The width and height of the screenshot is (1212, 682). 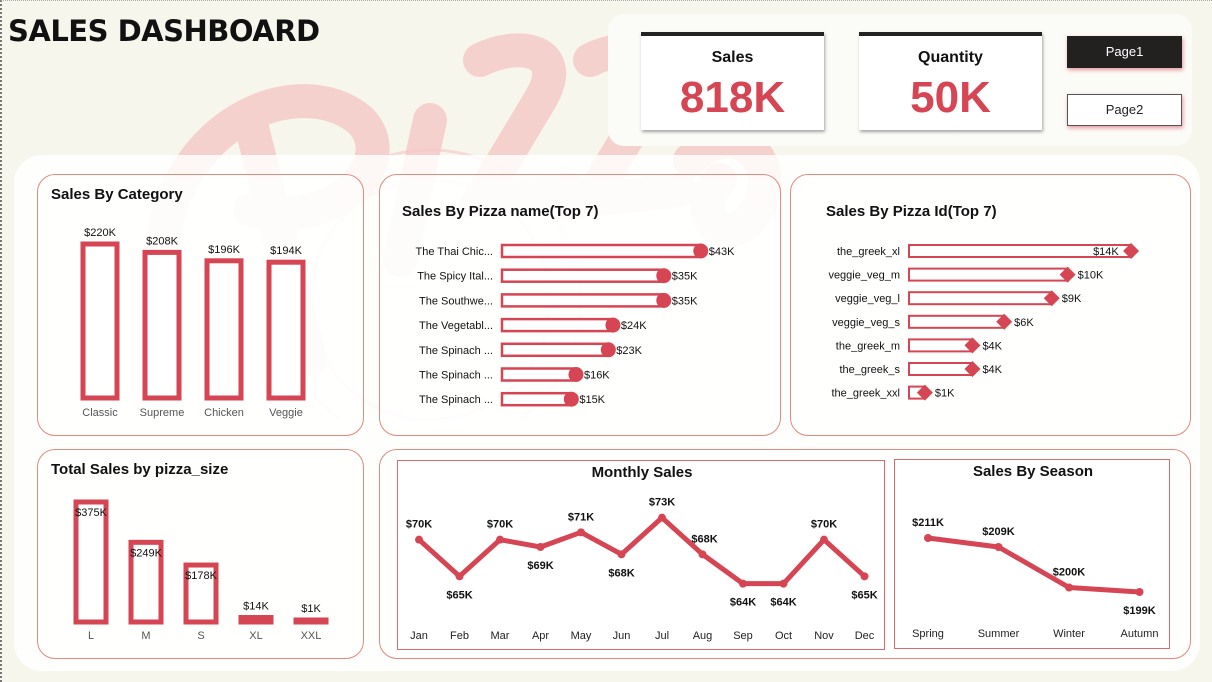 What do you see at coordinates (865, 636) in the screenshot?
I see `tick-label-dec: Dec` at bounding box center [865, 636].